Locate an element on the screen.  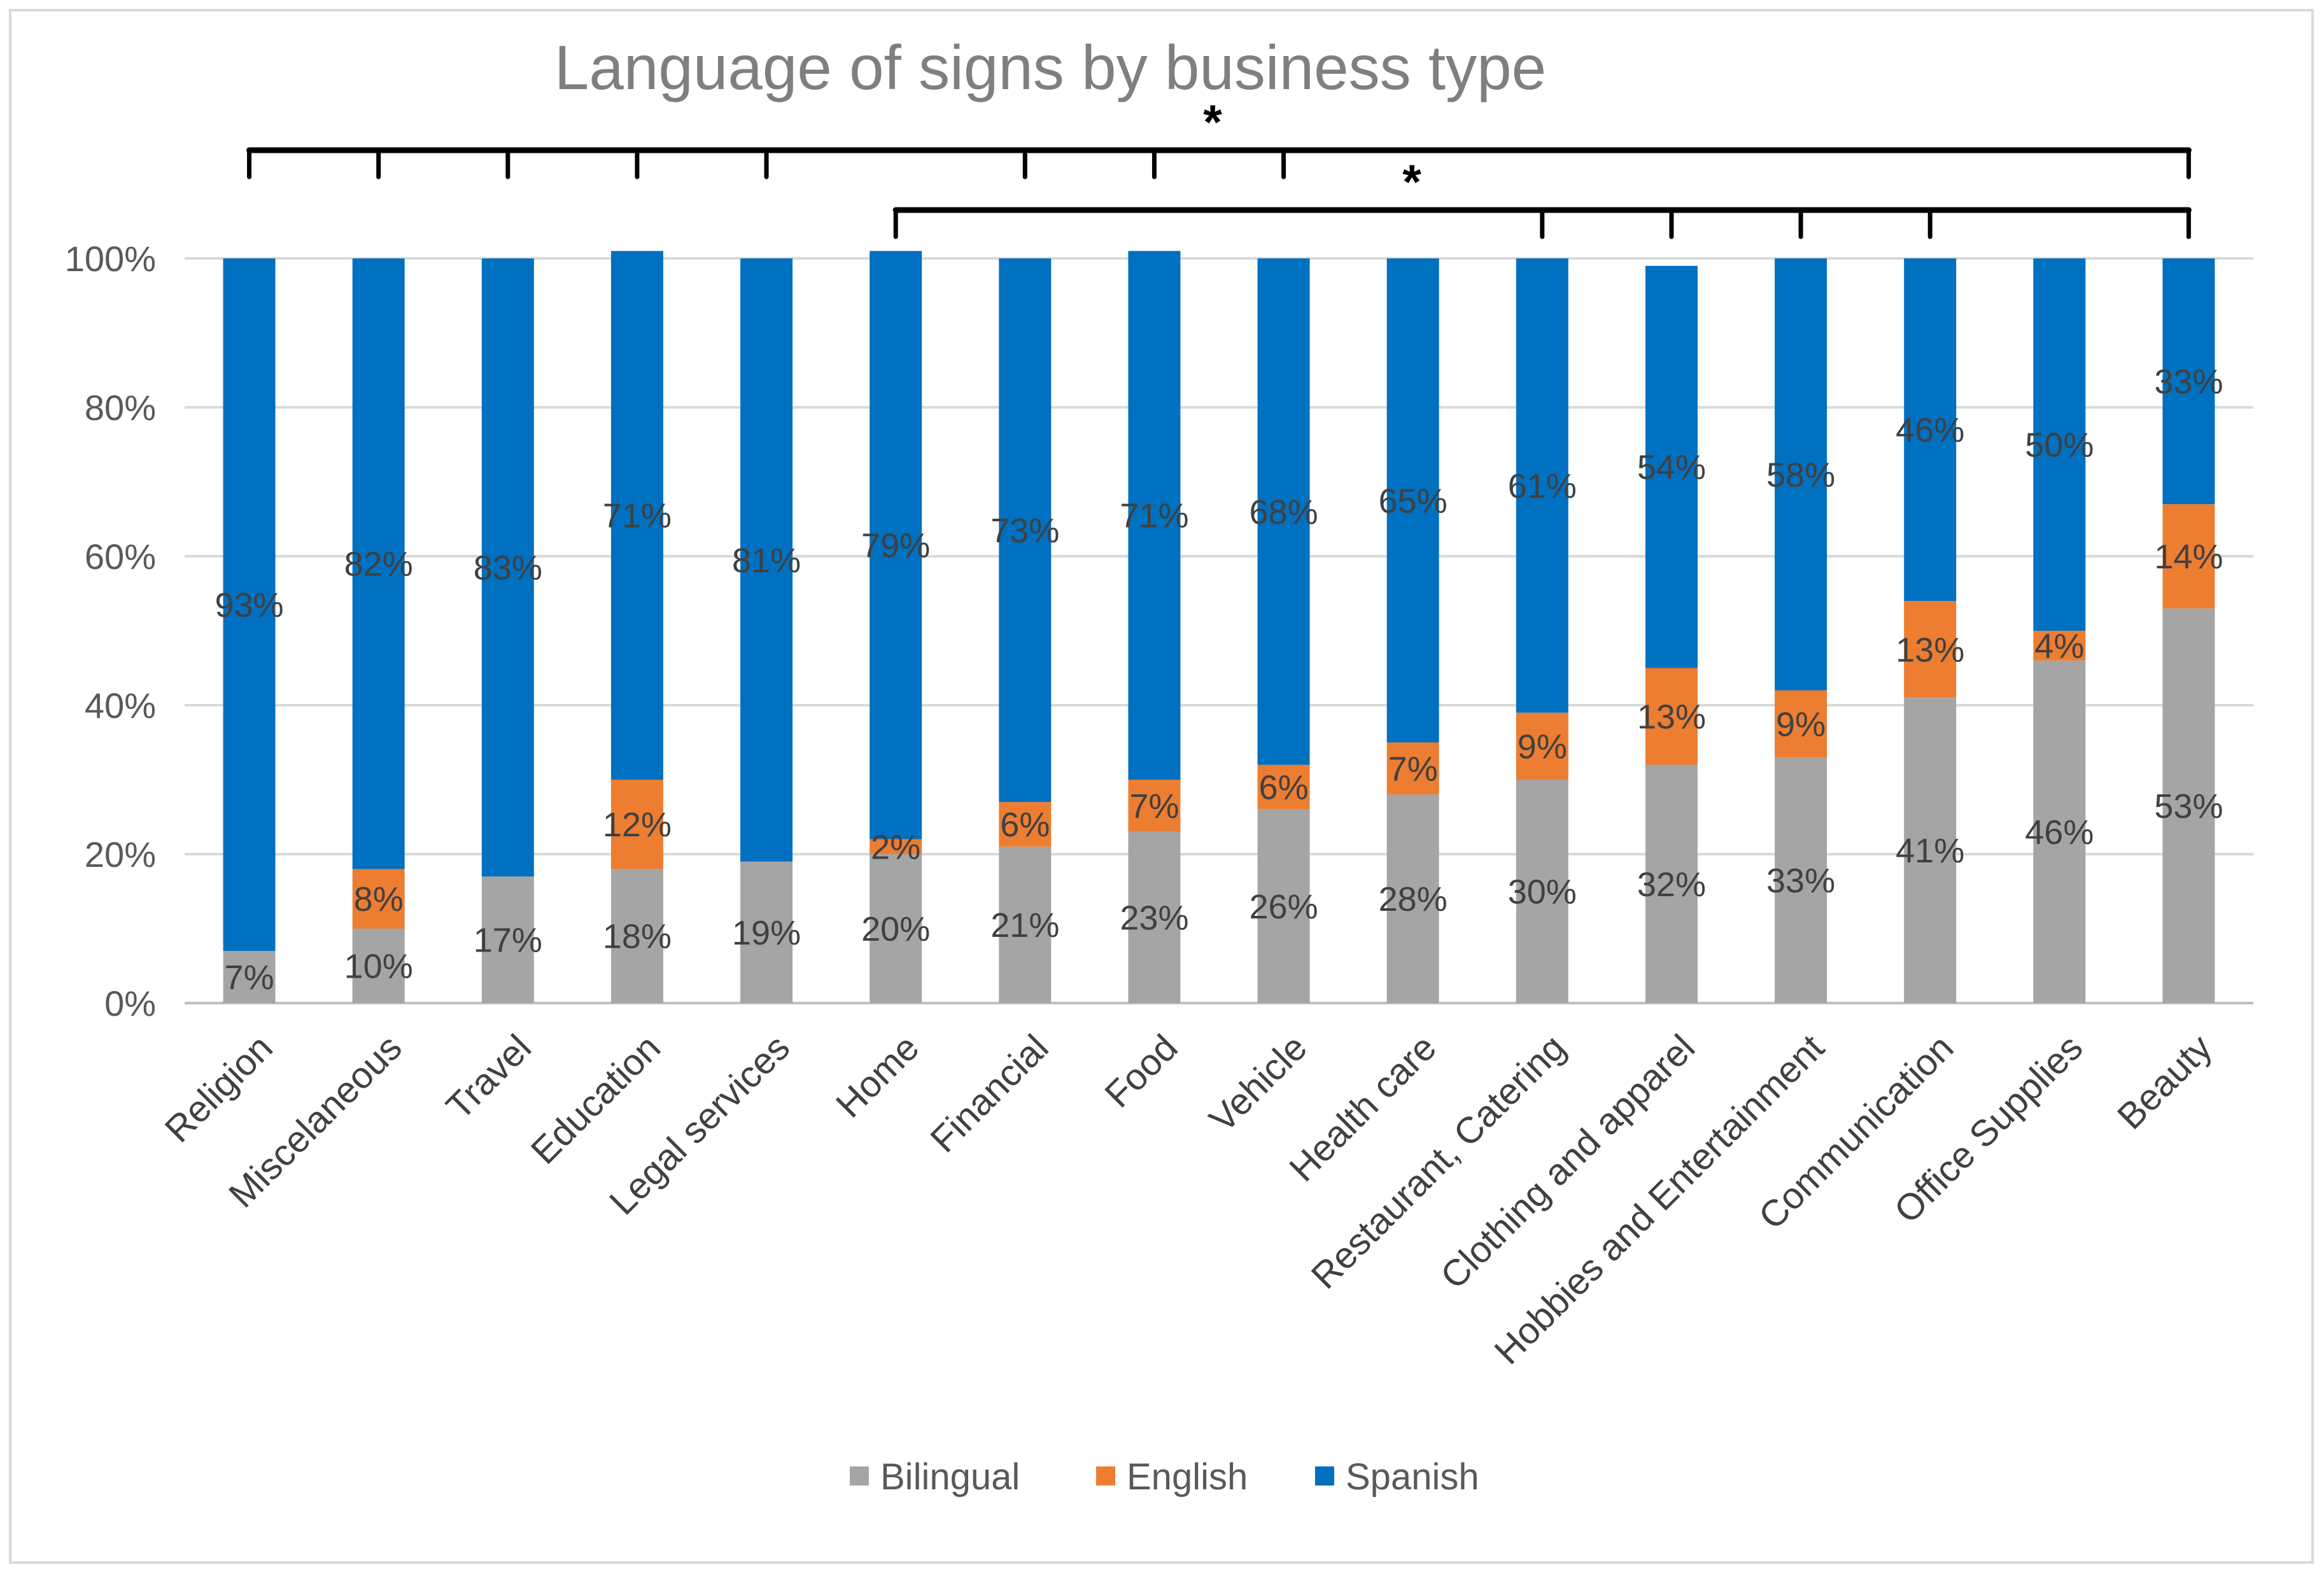
bar-spanish-hobbies-and-entertainment is located at coordinates (1801, 474).